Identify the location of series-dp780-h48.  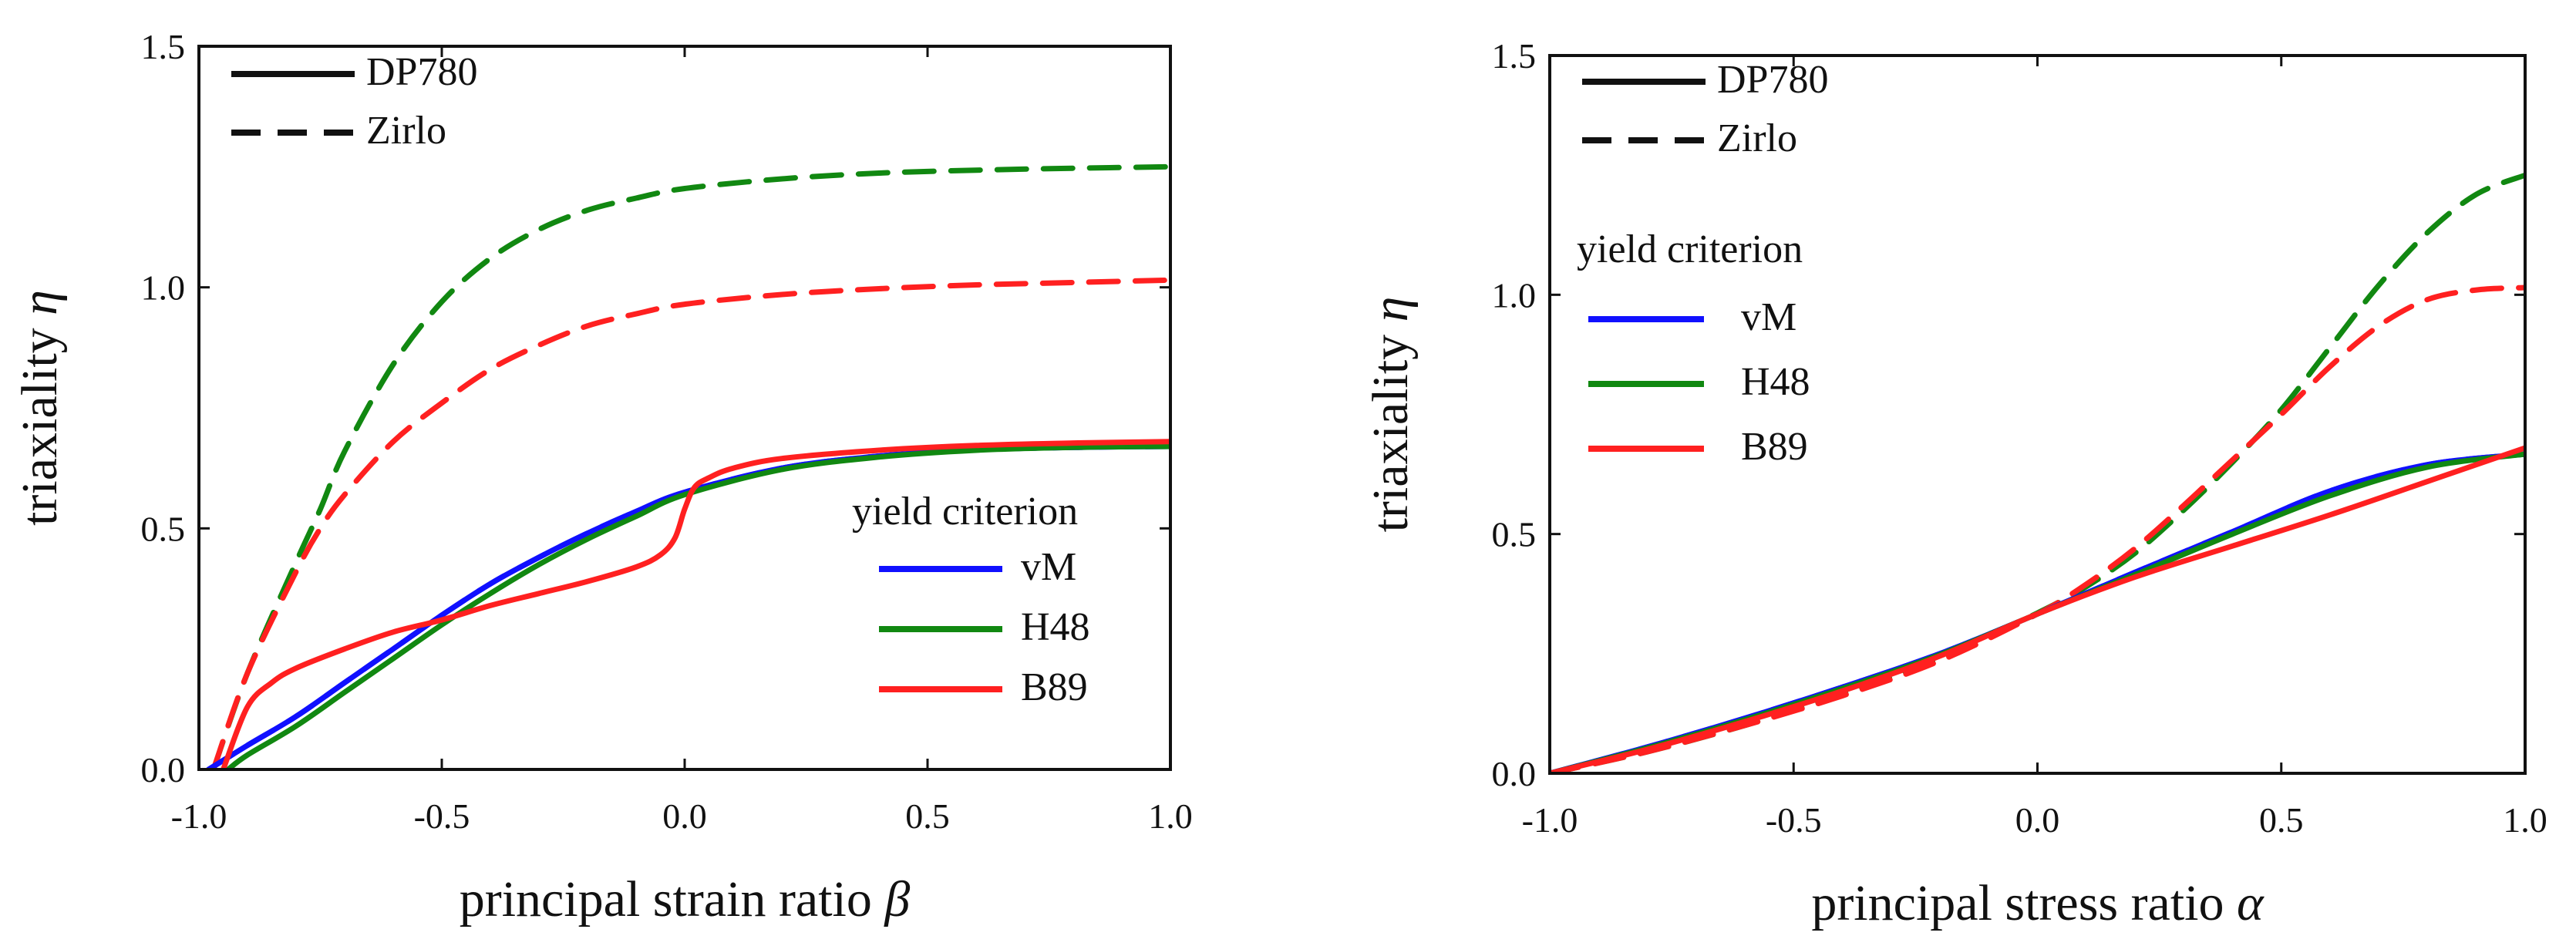
(697, 606).